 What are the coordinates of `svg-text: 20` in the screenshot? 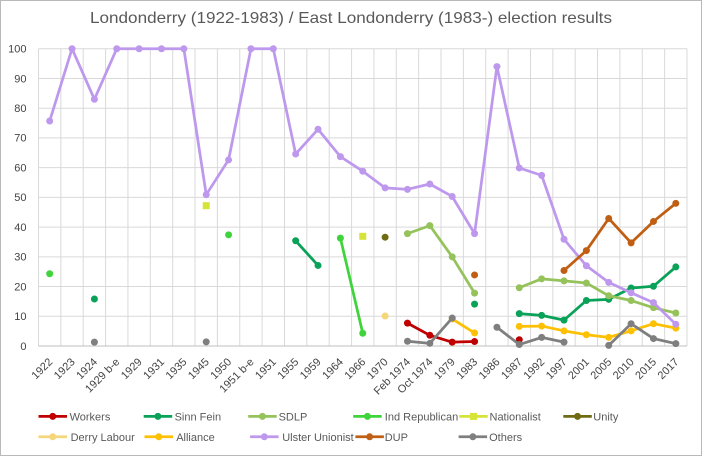 It's located at (20, 287).